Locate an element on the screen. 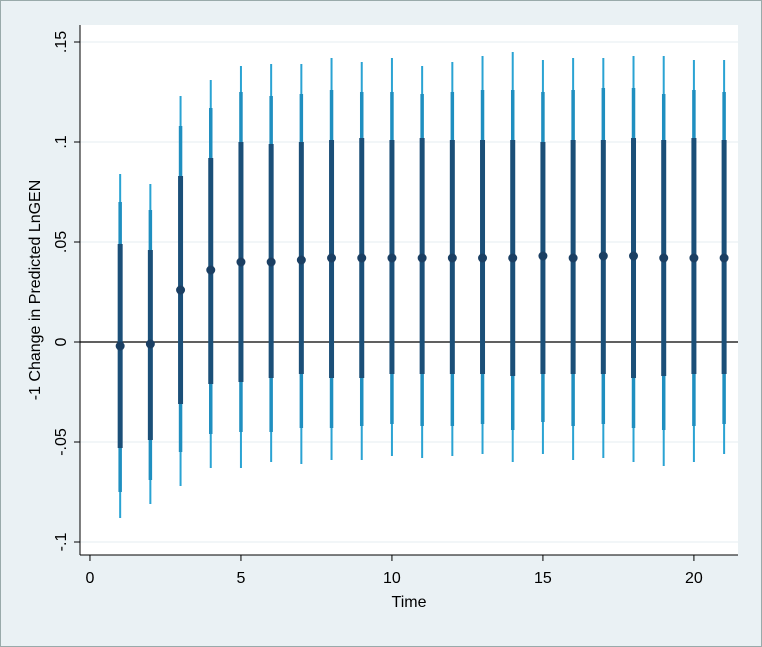  y-axis-label: -1 Change in Predicted LnGEN is located at coordinates (35, 290).